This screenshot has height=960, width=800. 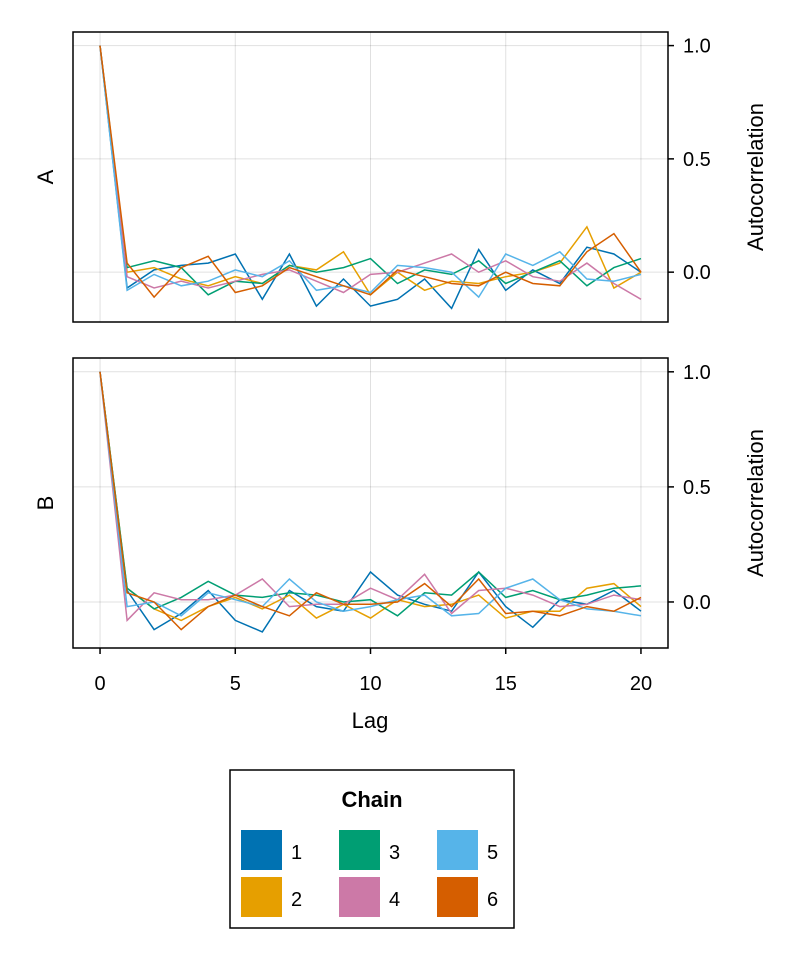 I want to click on x-tick-label: 0, so click(x=99, y=684).